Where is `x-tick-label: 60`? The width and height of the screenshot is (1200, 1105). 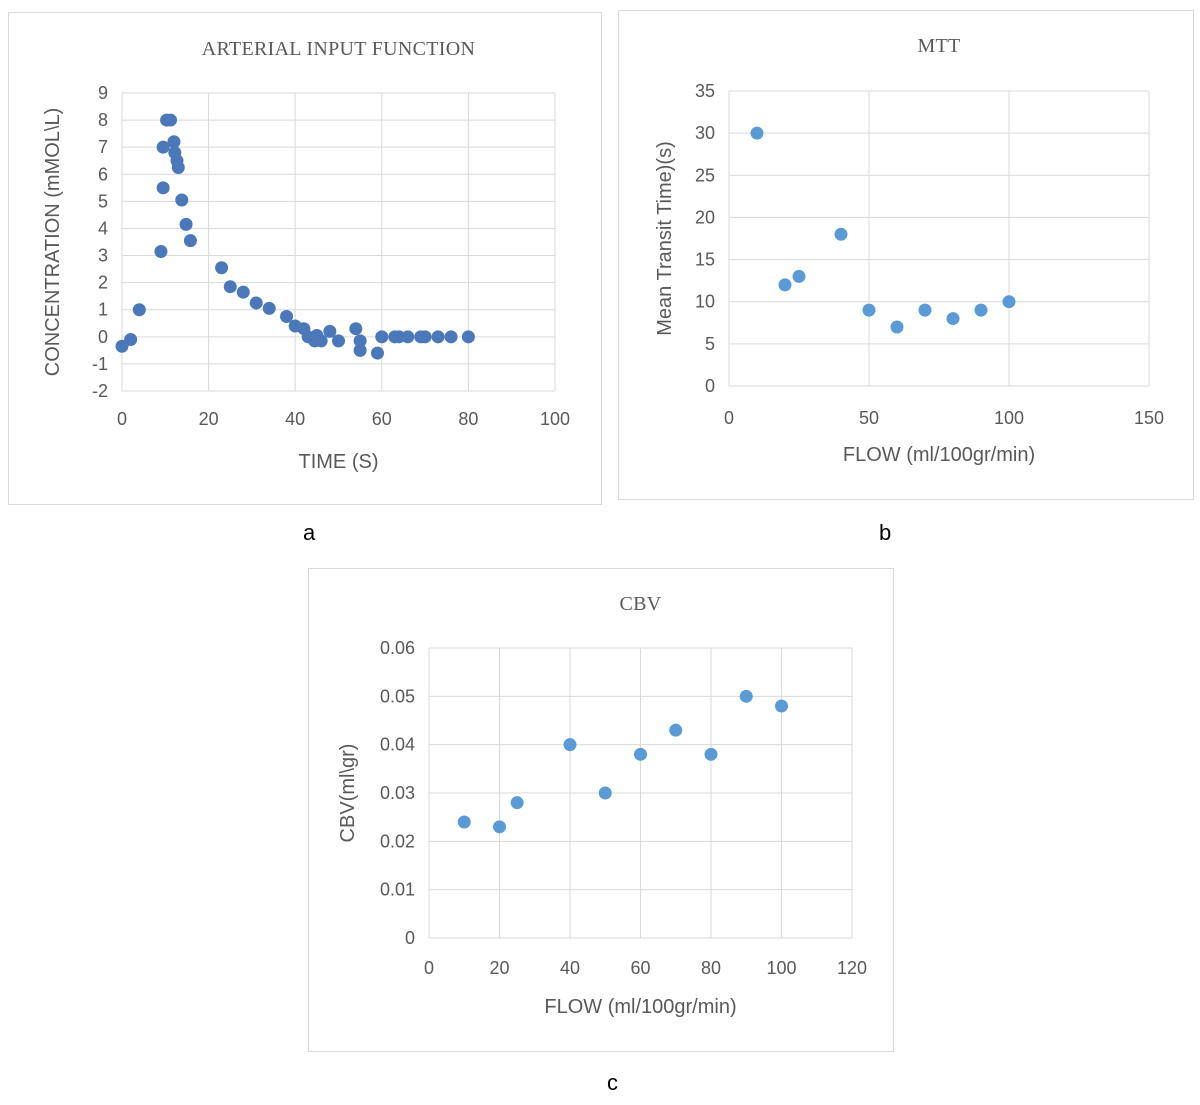 x-tick-label: 60 is located at coordinates (382, 419).